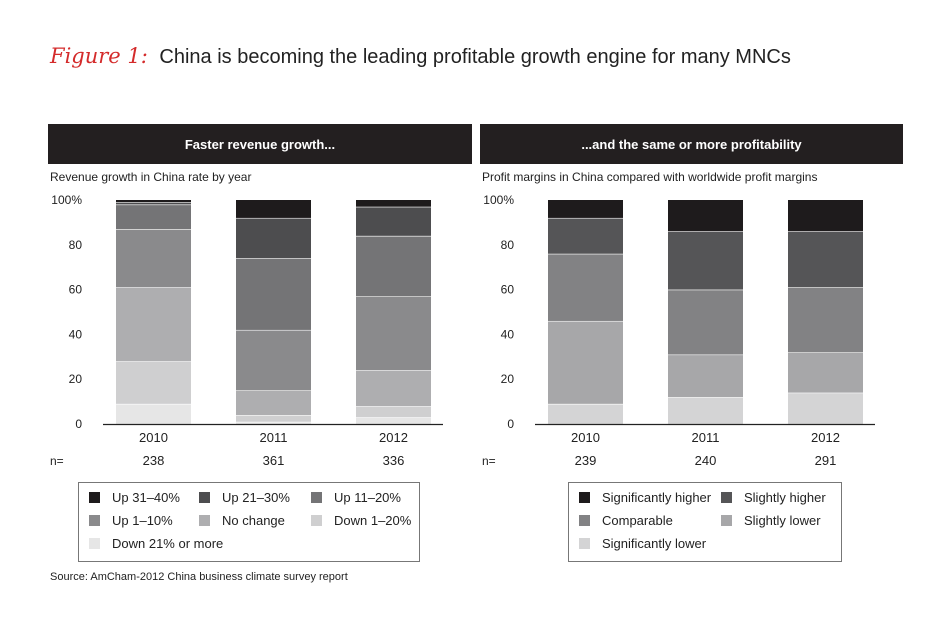 The width and height of the screenshot is (950, 629). Describe the element at coordinates (654, 543) in the screenshot. I see `legend-label: Significantly lower` at that location.